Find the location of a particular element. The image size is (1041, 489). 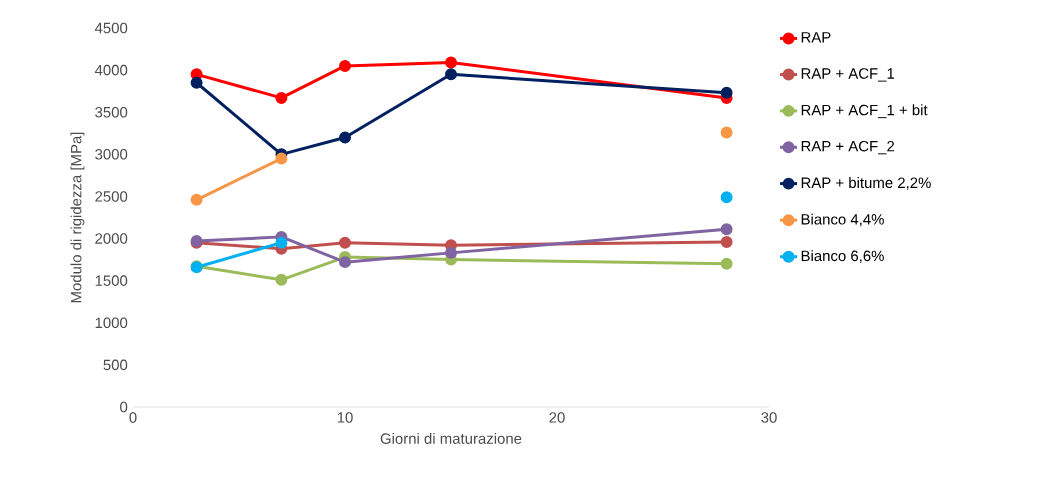

legend-label: Bianco 4,4% is located at coordinates (842, 220).